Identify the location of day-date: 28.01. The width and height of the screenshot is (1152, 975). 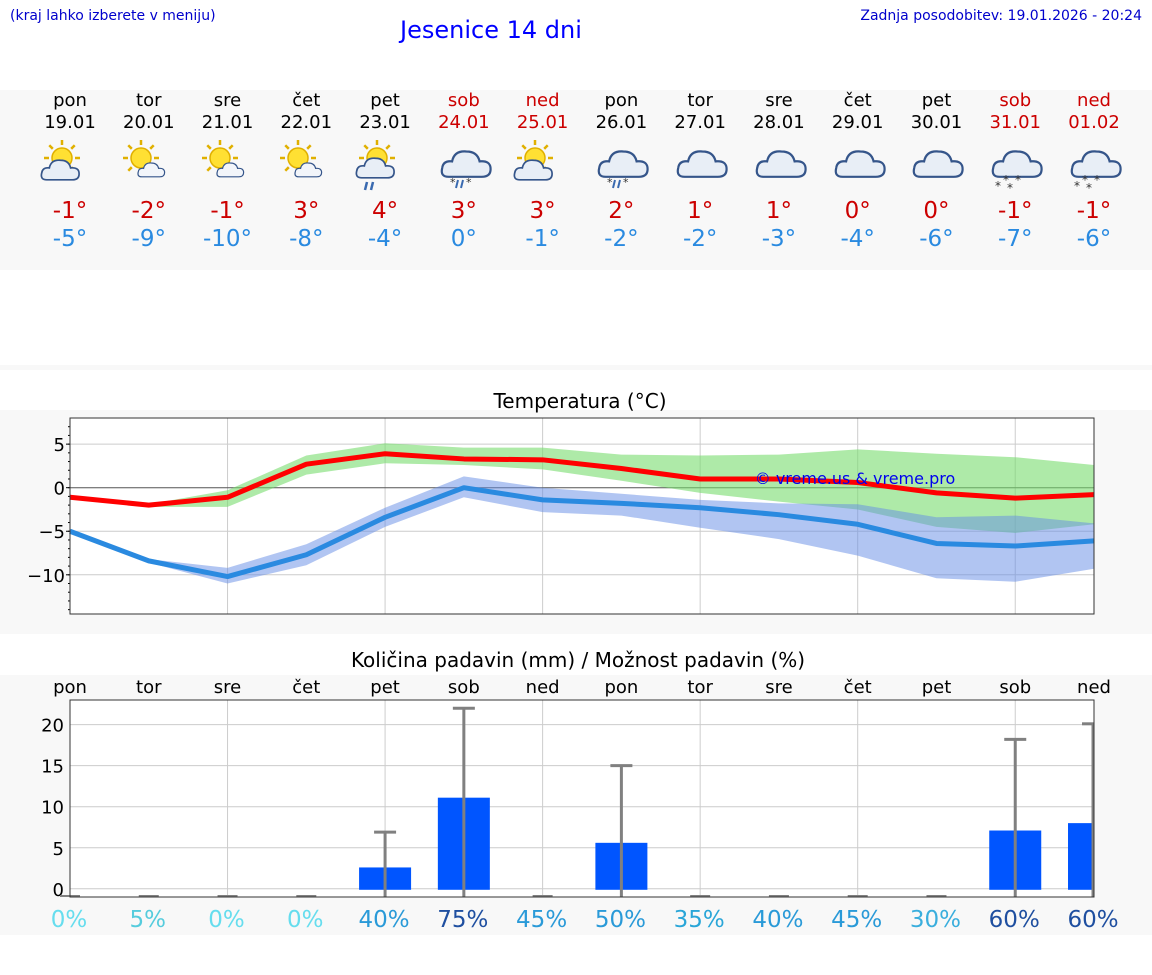
(779, 122).